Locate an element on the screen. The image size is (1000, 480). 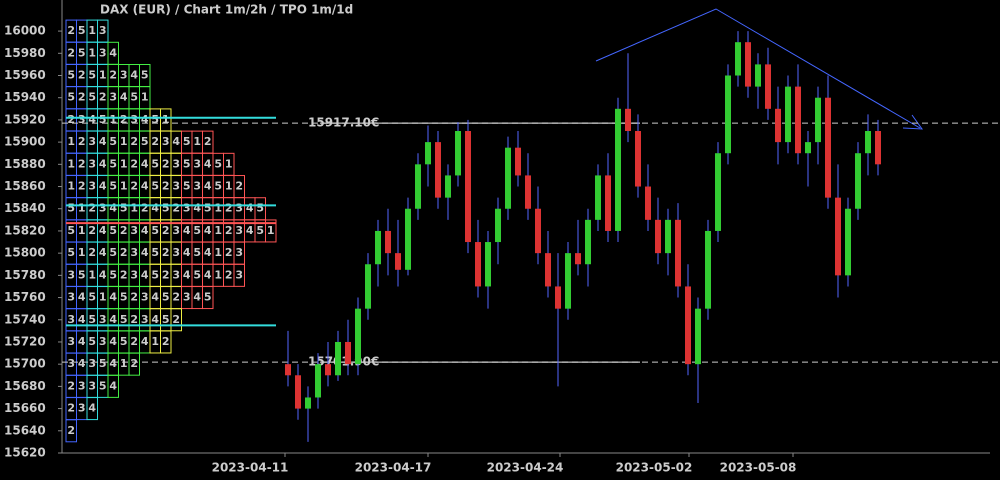
x-tick-label: 2023-05-08 is located at coordinates (758, 468).